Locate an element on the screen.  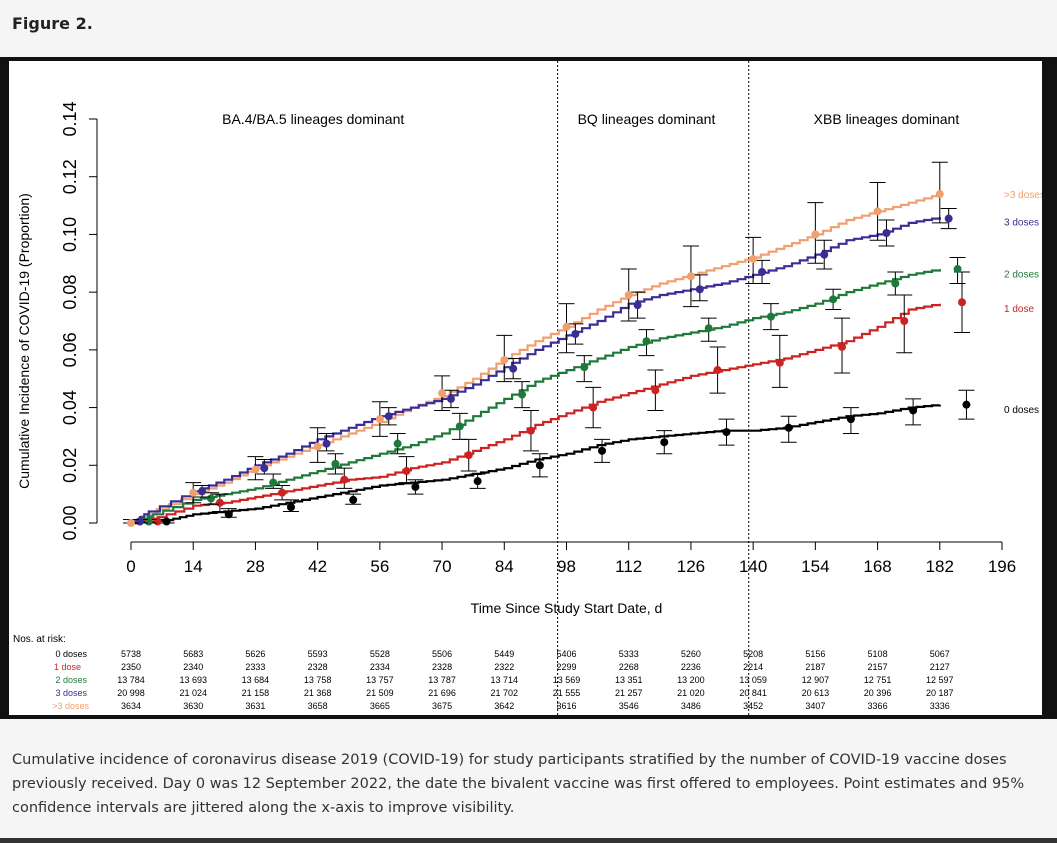
y-tick-label: 0.00 is located at coordinates (70, 522).